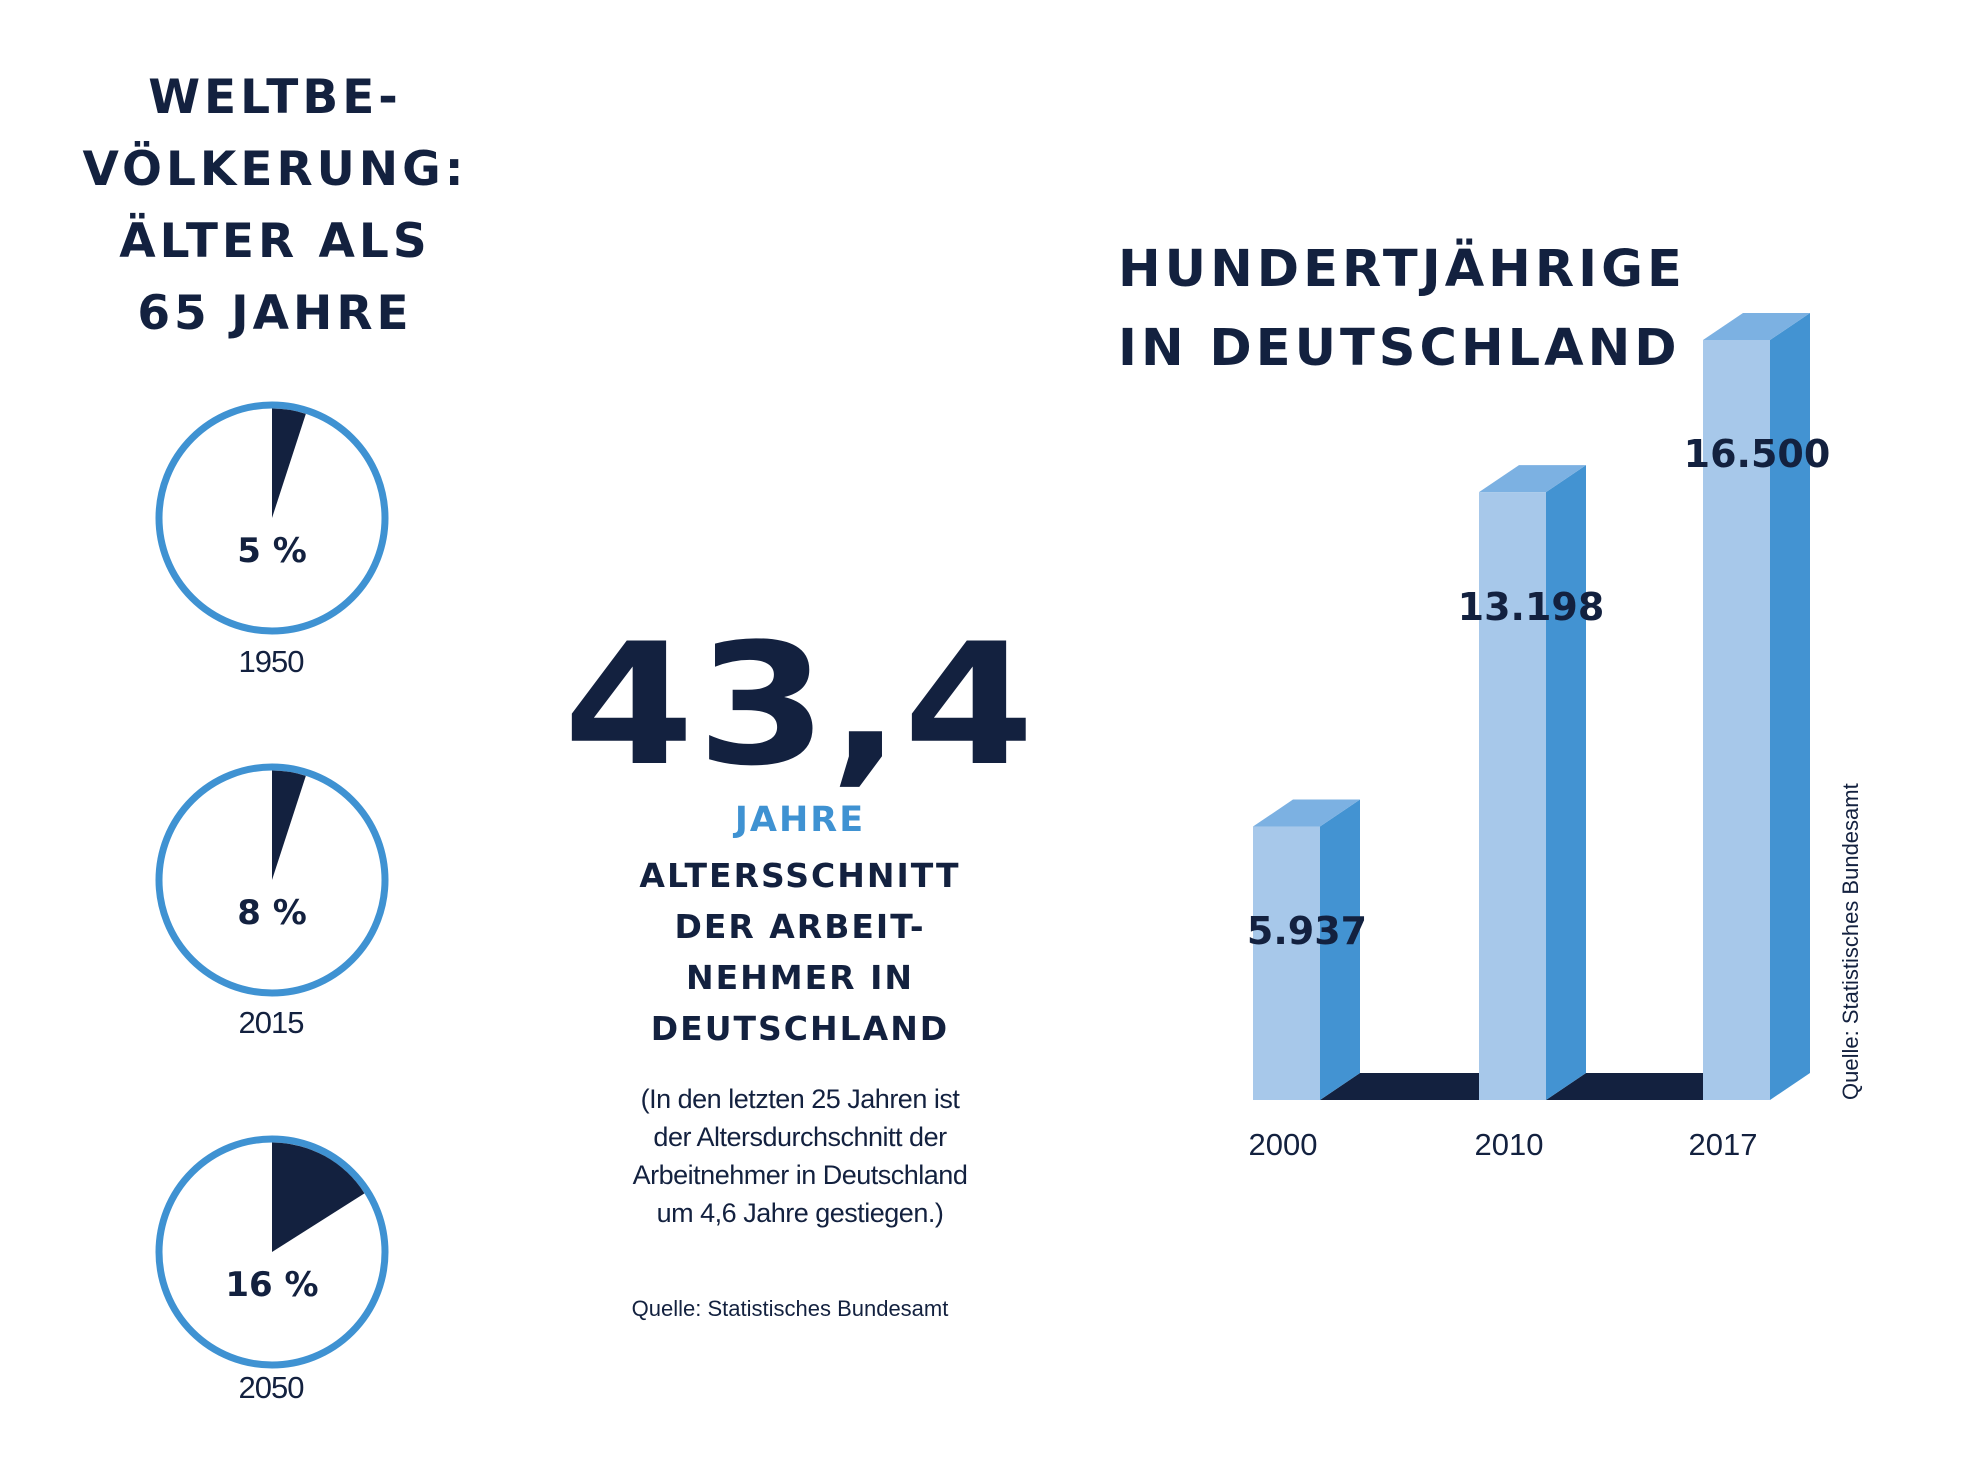 This screenshot has height=1482, width=1970. Describe the element at coordinates (1402, 269) in the screenshot. I see `chart-title-line: HUNDERTJÄHRIGE` at that location.